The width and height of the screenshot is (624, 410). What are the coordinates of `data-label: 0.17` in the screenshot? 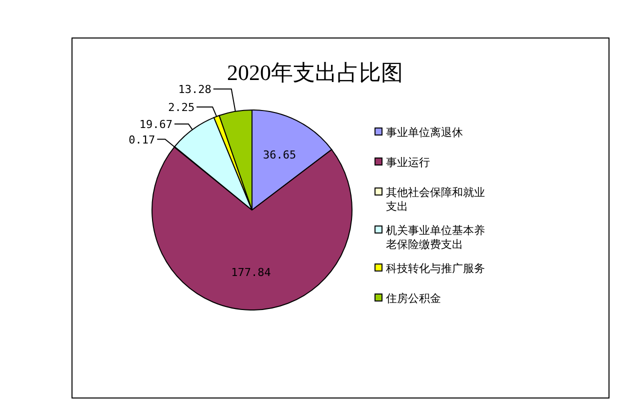 It's located at (142, 139).